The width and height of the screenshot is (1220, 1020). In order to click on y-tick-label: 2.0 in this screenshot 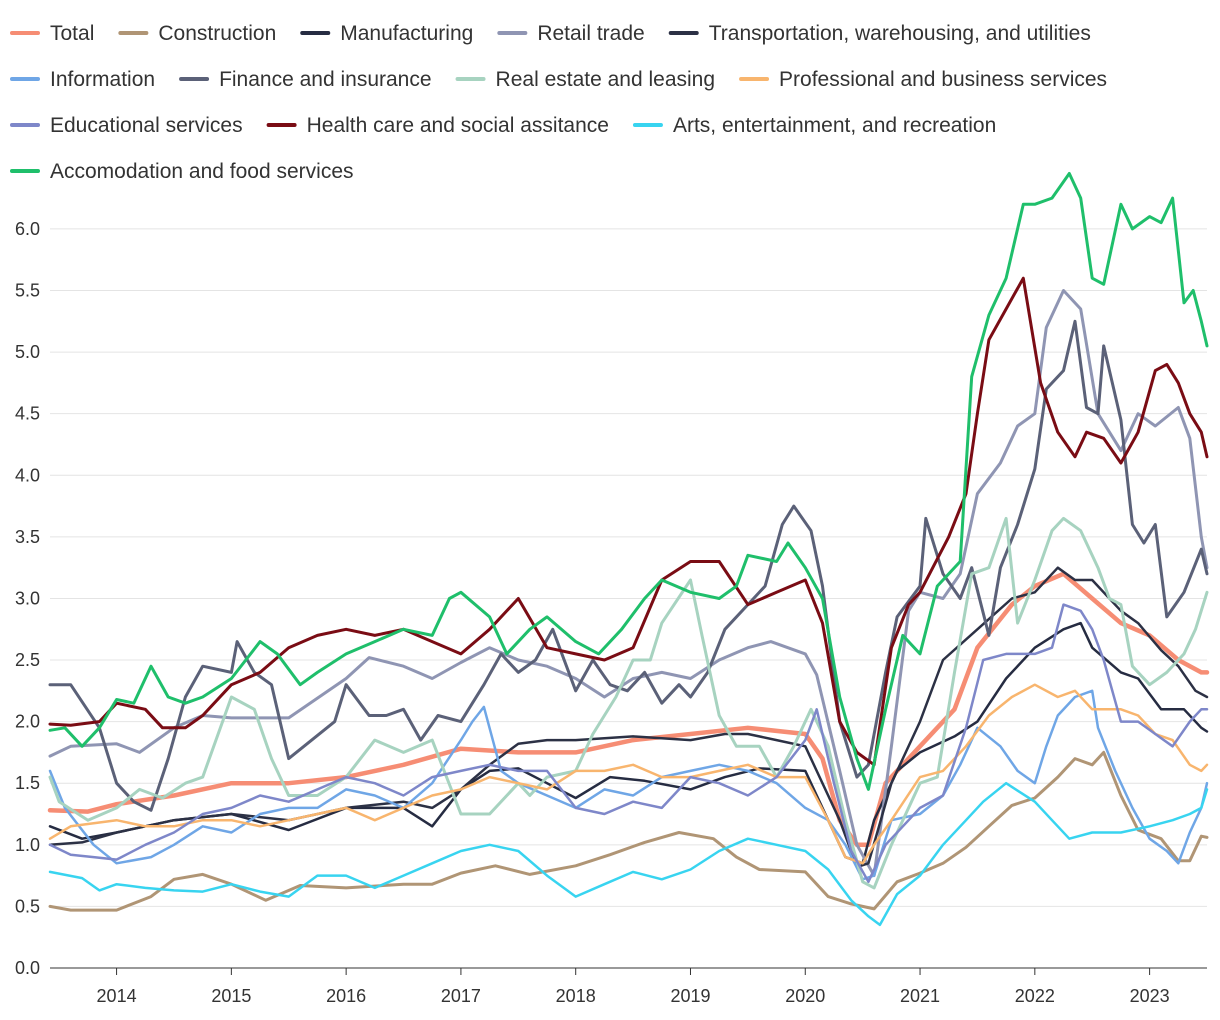, I will do `click(27, 722)`.